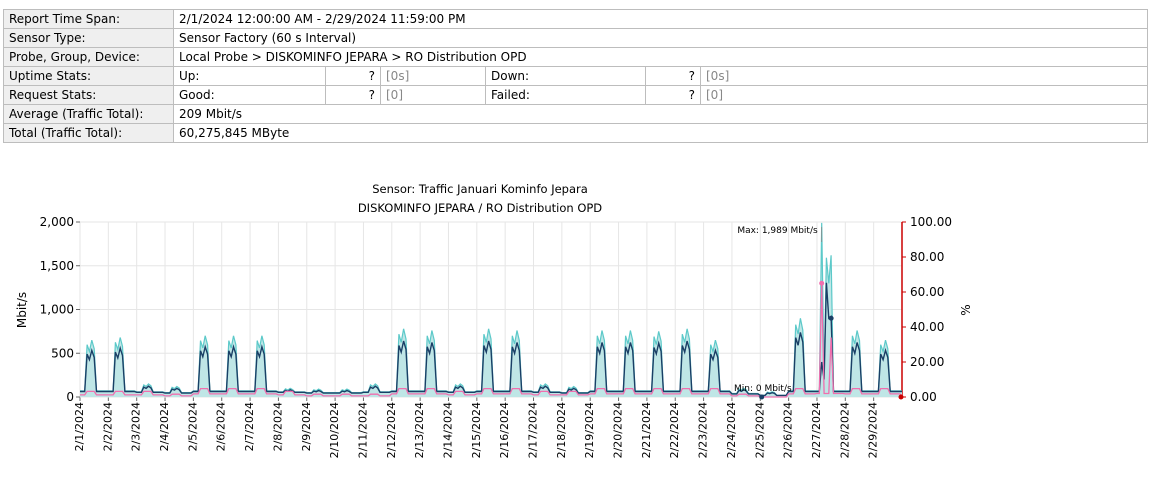  I want to click on y-tick-label: 1,500, so click(57, 266).